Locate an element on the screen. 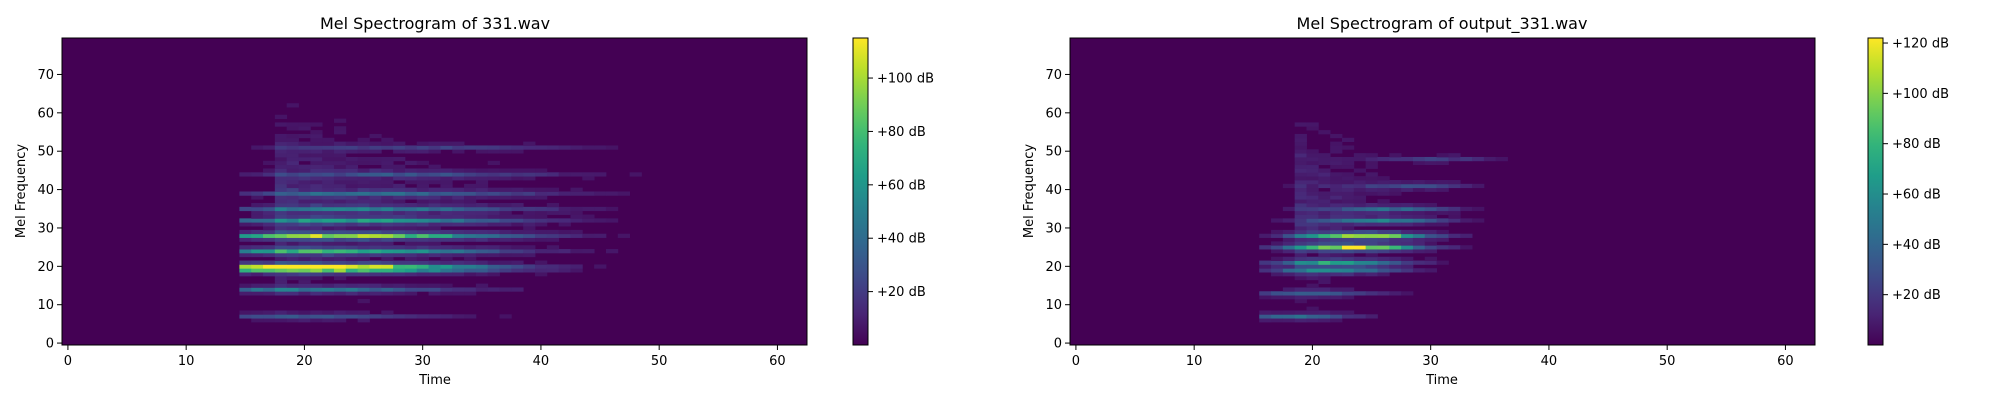  x-tick-label: 60 is located at coordinates (1785, 361).